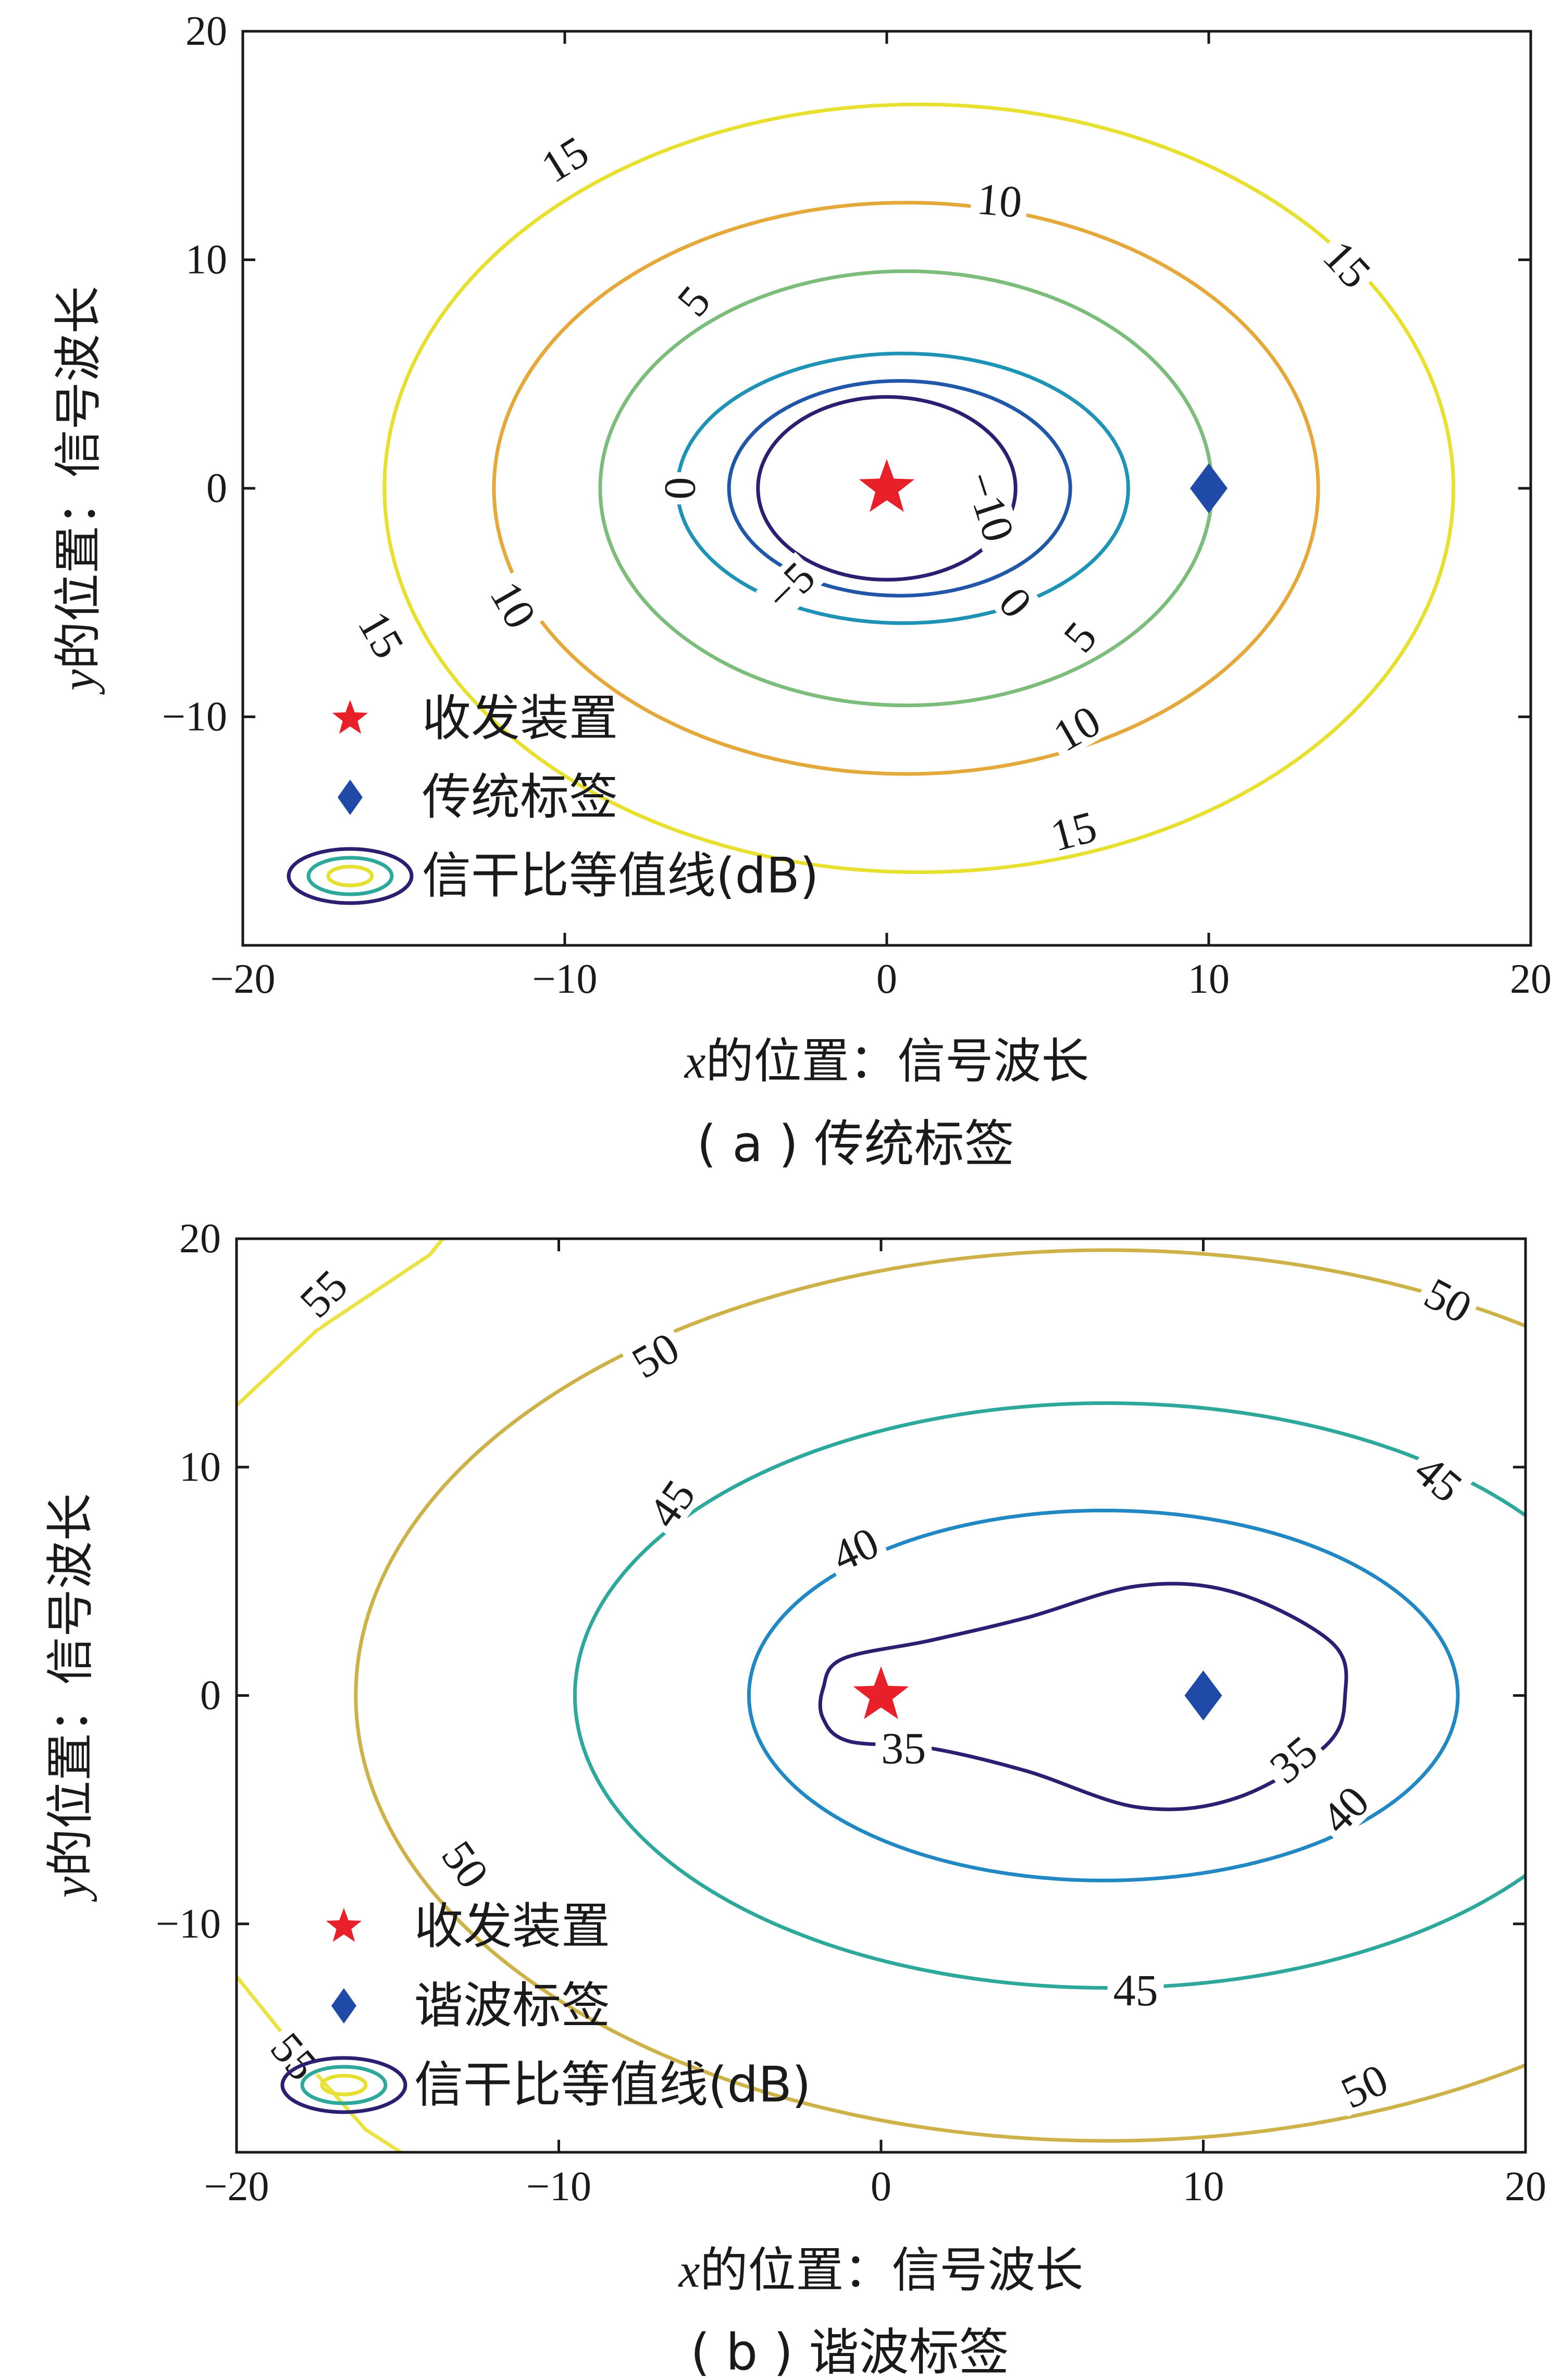 The height and width of the screenshot is (2380, 1562). I want to click on contour-10-line, so click(906, 489).